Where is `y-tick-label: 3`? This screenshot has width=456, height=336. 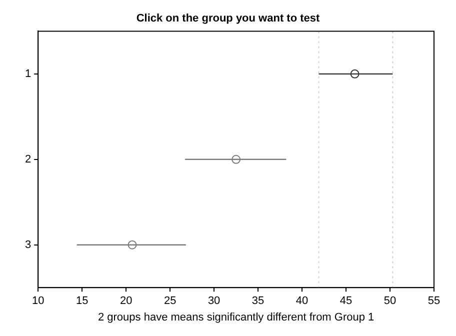
y-tick-label: 3 is located at coordinates (28, 244).